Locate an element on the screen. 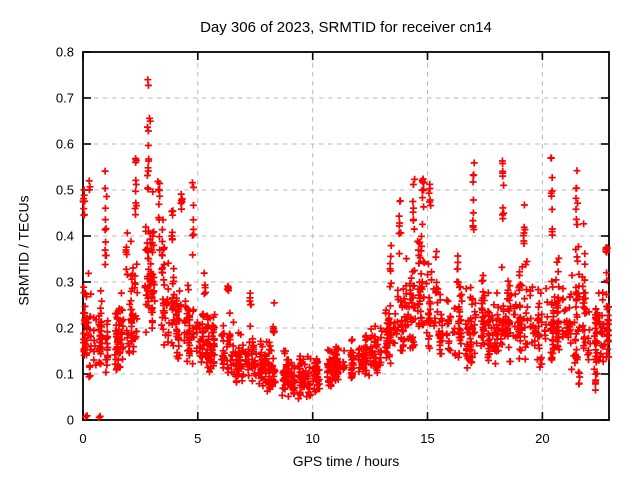 The height and width of the screenshot is (480, 640). x-tick-label: 5 is located at coordinates (197, 438).